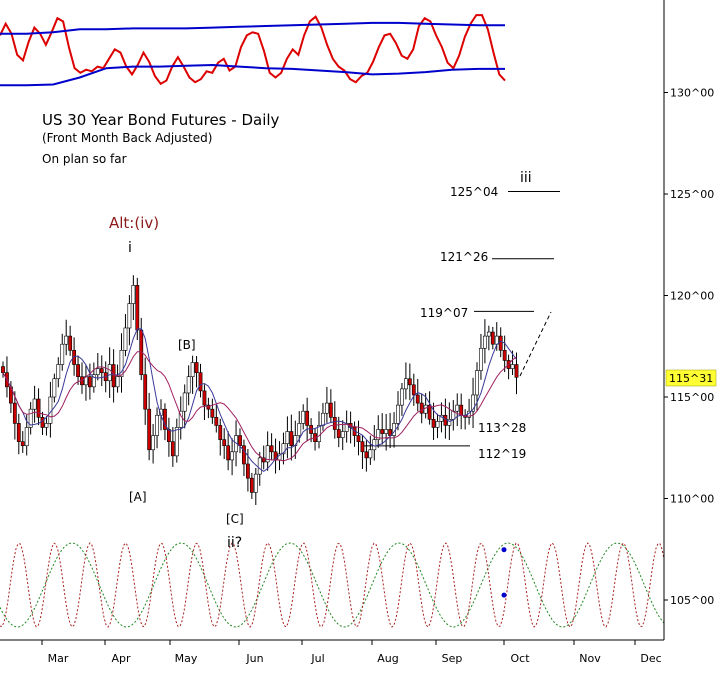  Describe the element at coordinates (692, 397) in the screenshot. I see `price-tick-label: 115^00` at that location.